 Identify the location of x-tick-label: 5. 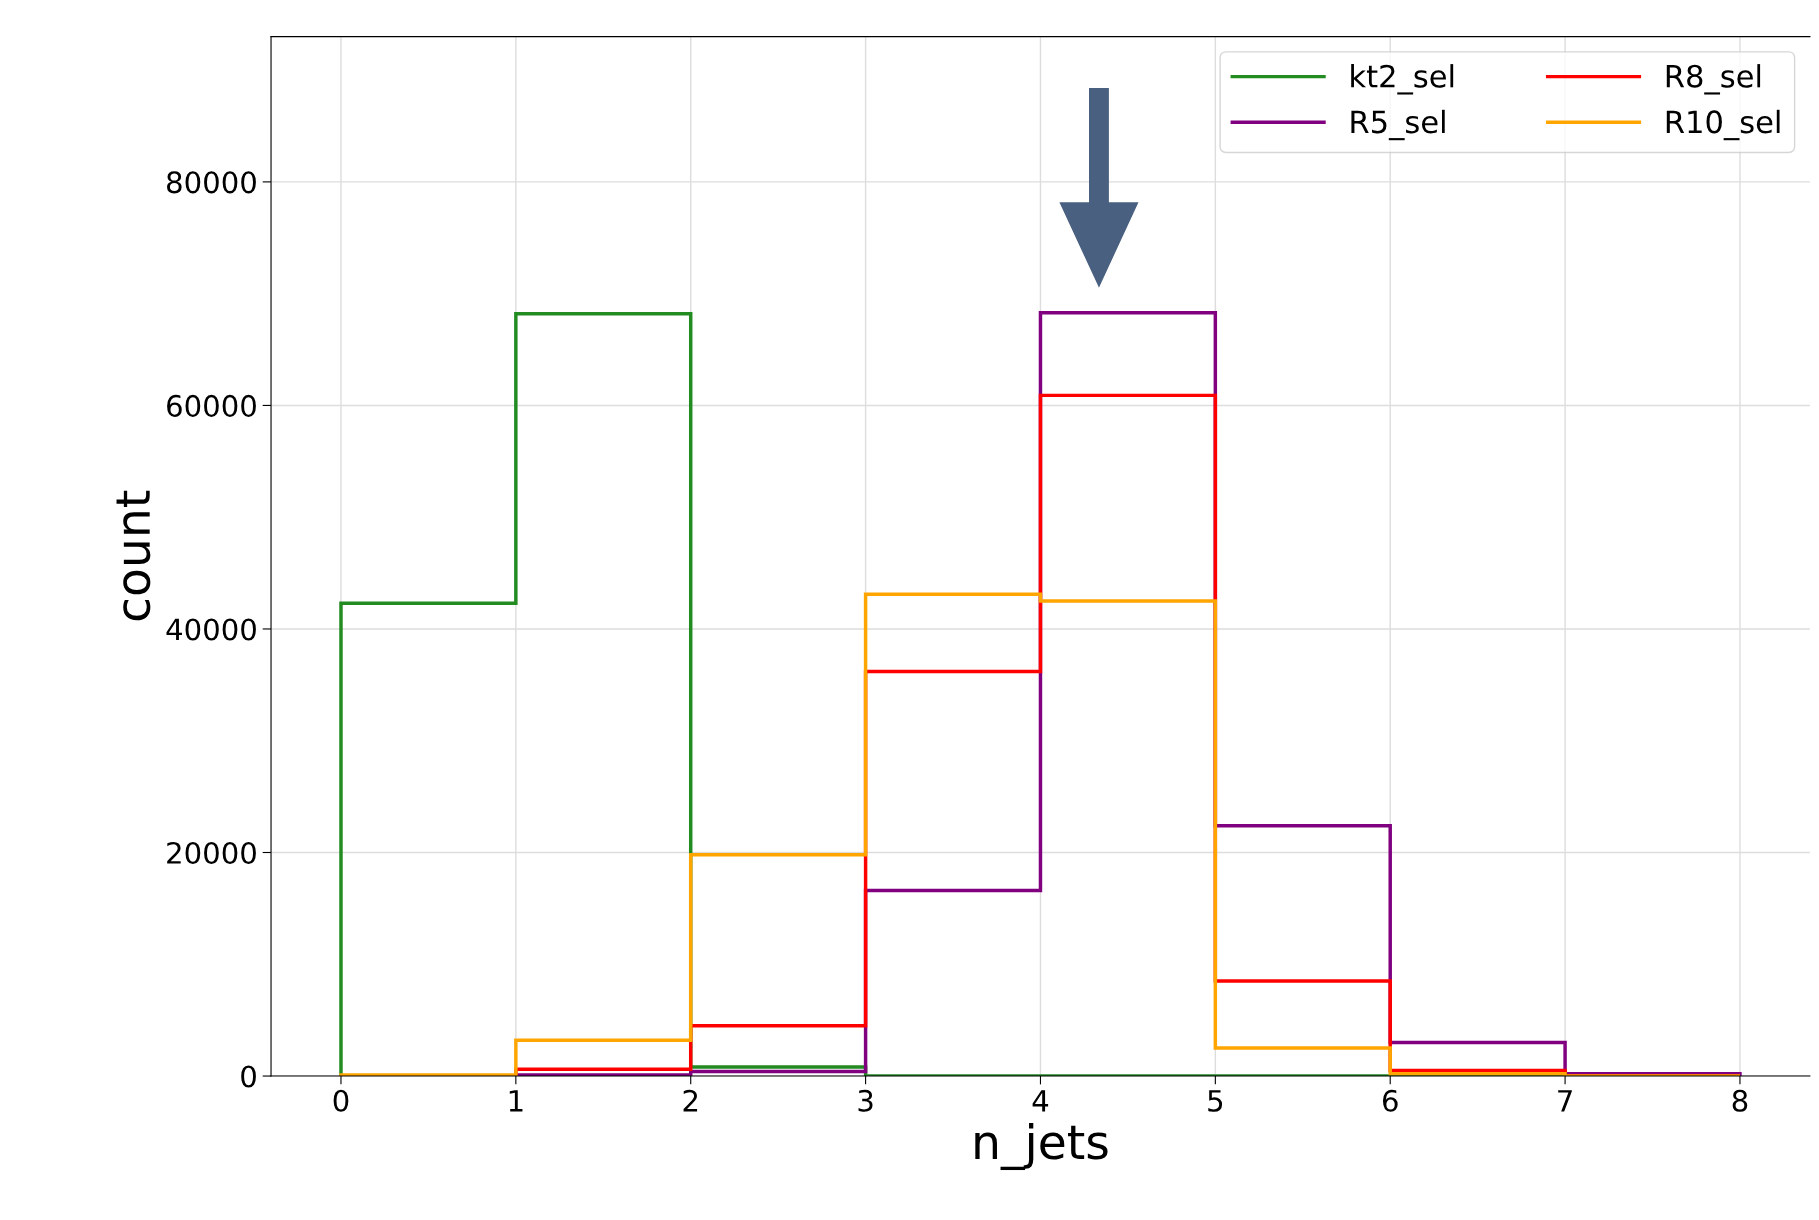
(1215, 1101).